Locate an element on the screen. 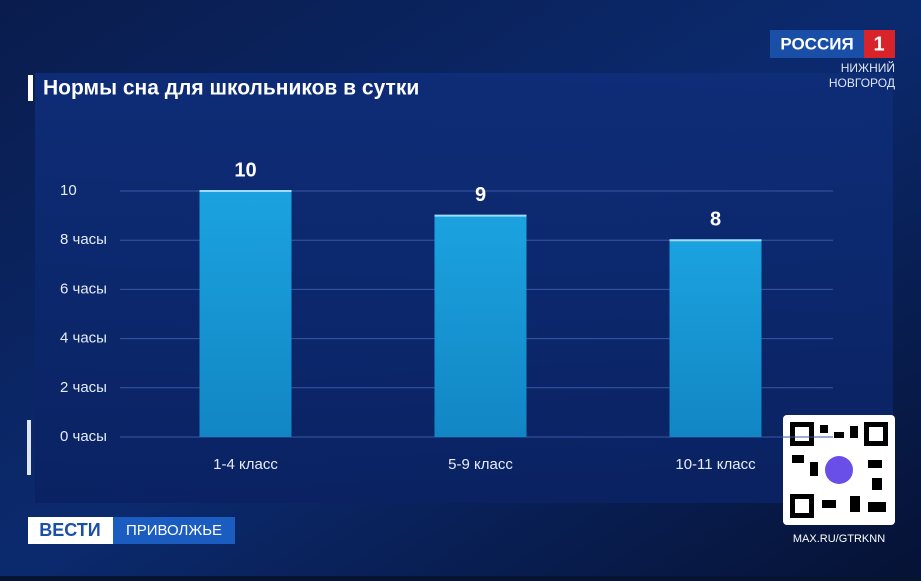 This screenshot has width=921, height=581. channel-logo-number-box is located at coordinates (879, 44).